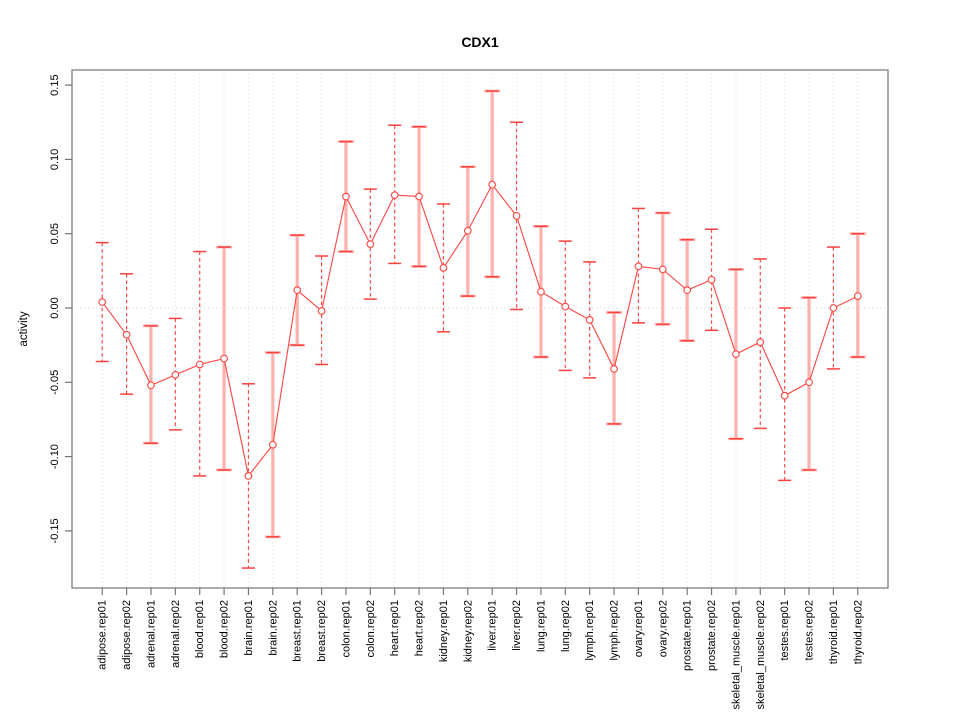 Image resolution: width=960 pixels, height=720 pixels. I want to click on x-tick-label: testes.rep01, so click(785, 630).